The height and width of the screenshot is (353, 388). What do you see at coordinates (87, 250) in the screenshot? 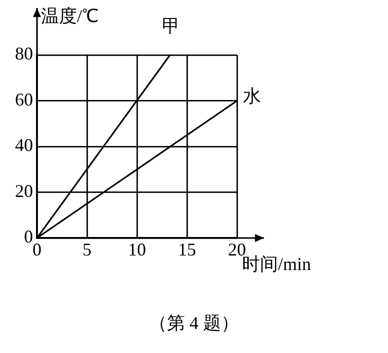
I see `x-tick-label: 5` at bounding box center [87, 250].